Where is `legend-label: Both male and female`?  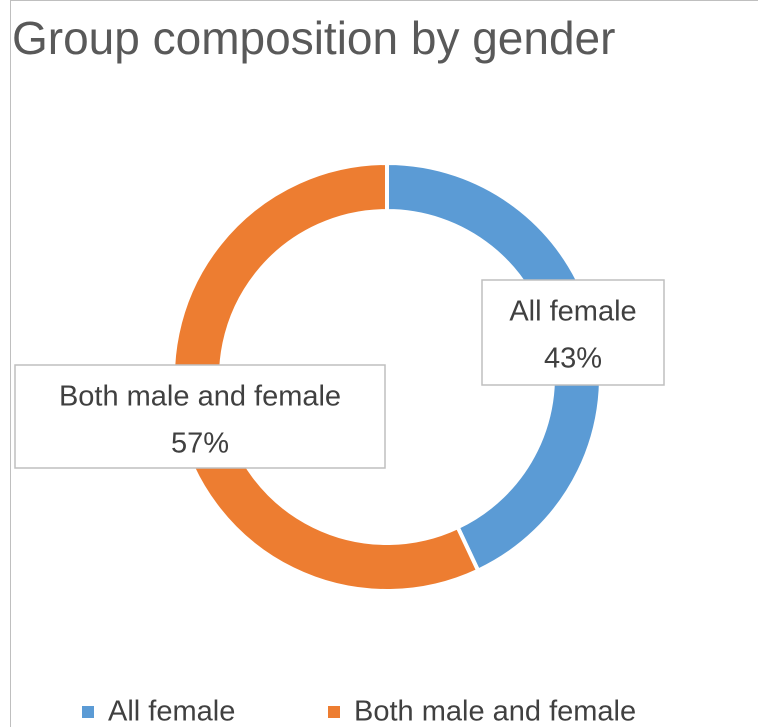 legend-label: Both male and female is located at coordinates (495, 711).